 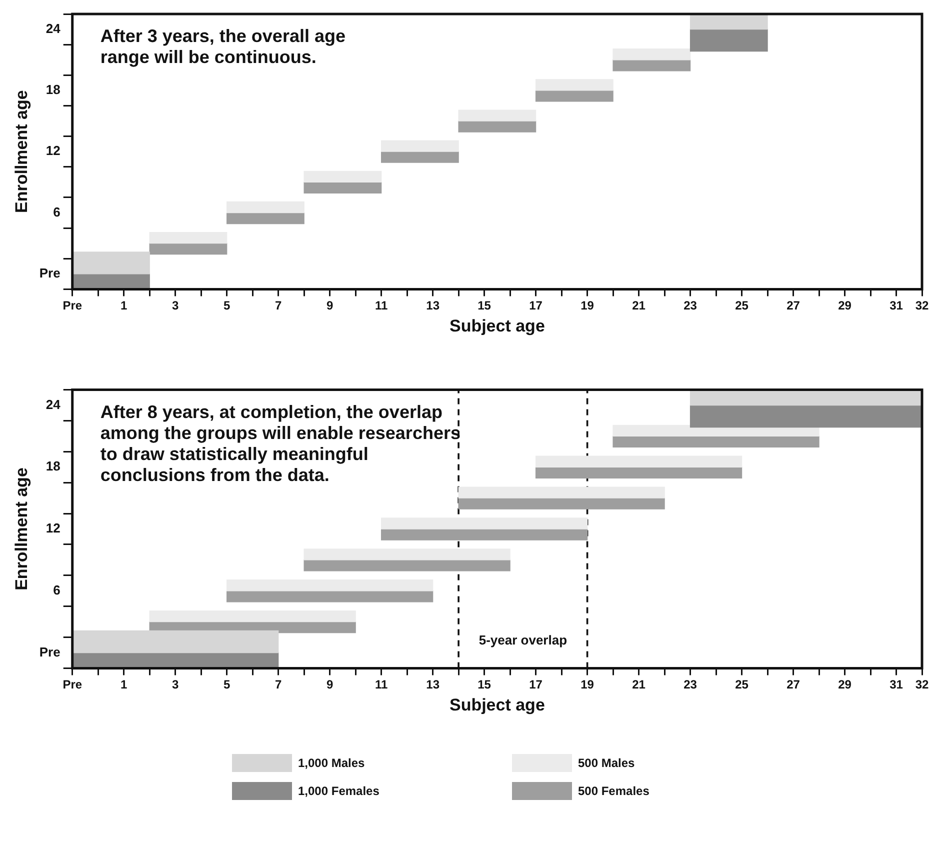 What do you see at coordinates (339, 791) in the screenshot?
I see `legend-label: 1,000 Females` at bounding box center [339, 791].